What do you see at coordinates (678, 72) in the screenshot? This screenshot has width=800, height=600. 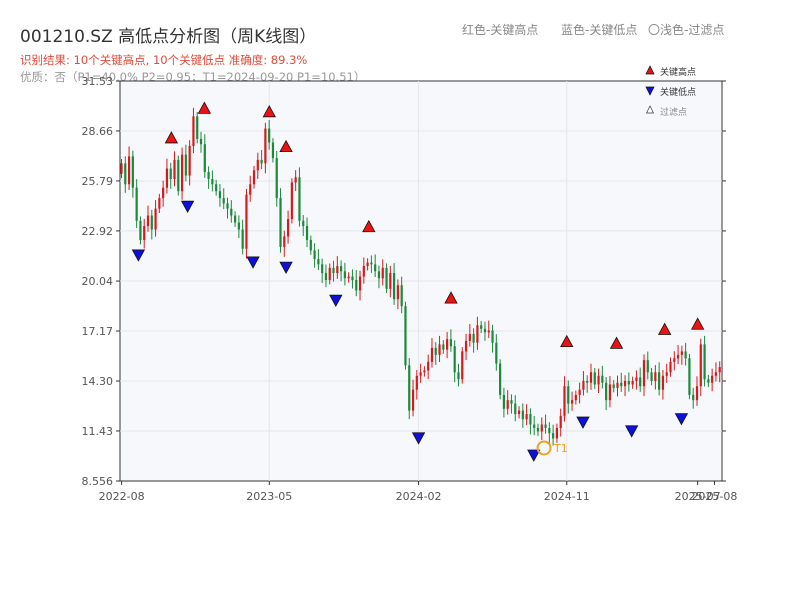 I see `legend-high-label: 关键高点` at bounding box center [678, 72].